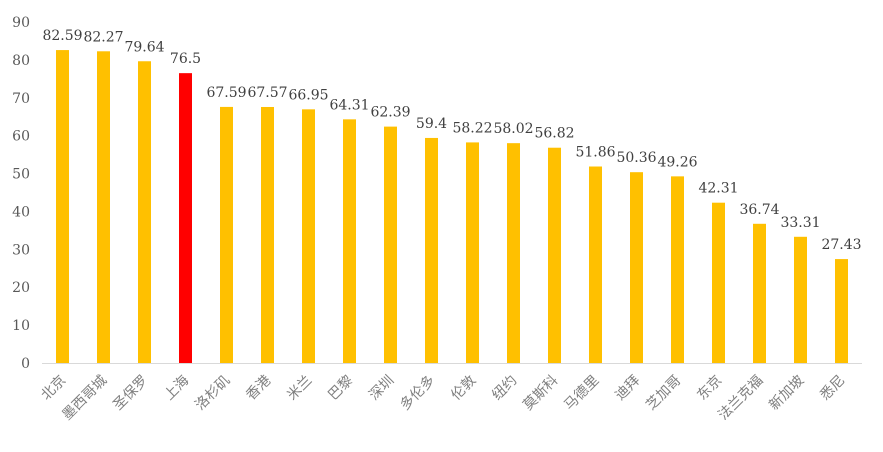  I want to click on data-label: 58.22, so click(472, 128).